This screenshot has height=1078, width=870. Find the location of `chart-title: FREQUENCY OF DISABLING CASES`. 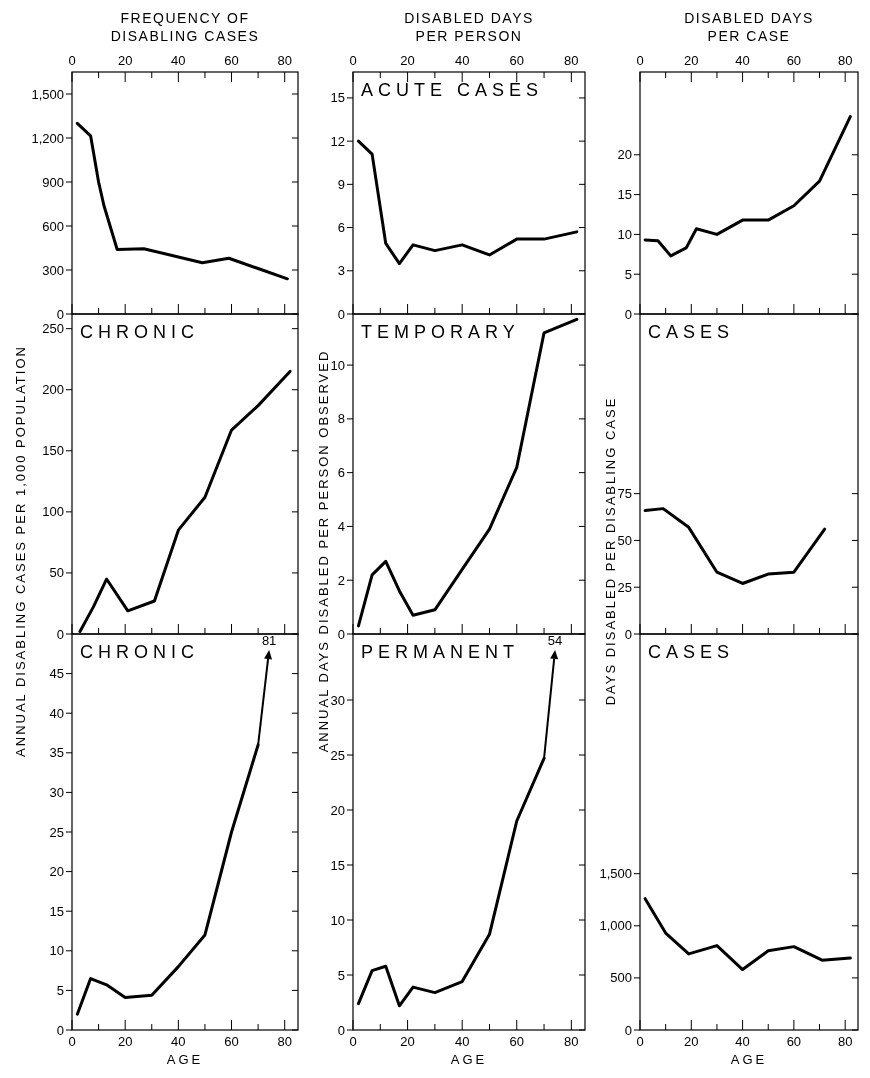

chart-title: FREQUENCY OF DISABLING CASES is located at coordinates (185, 27).